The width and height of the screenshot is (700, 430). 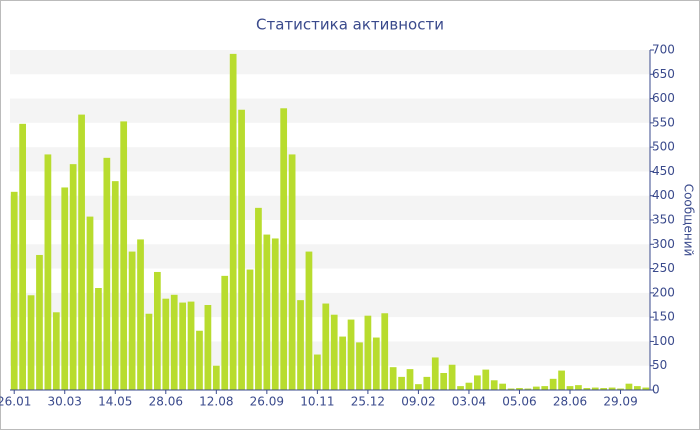 What do you see at coordinates (663, 98) in the screenshot?
I see `y-tick-label: 600` at bounding box center [663, 98].